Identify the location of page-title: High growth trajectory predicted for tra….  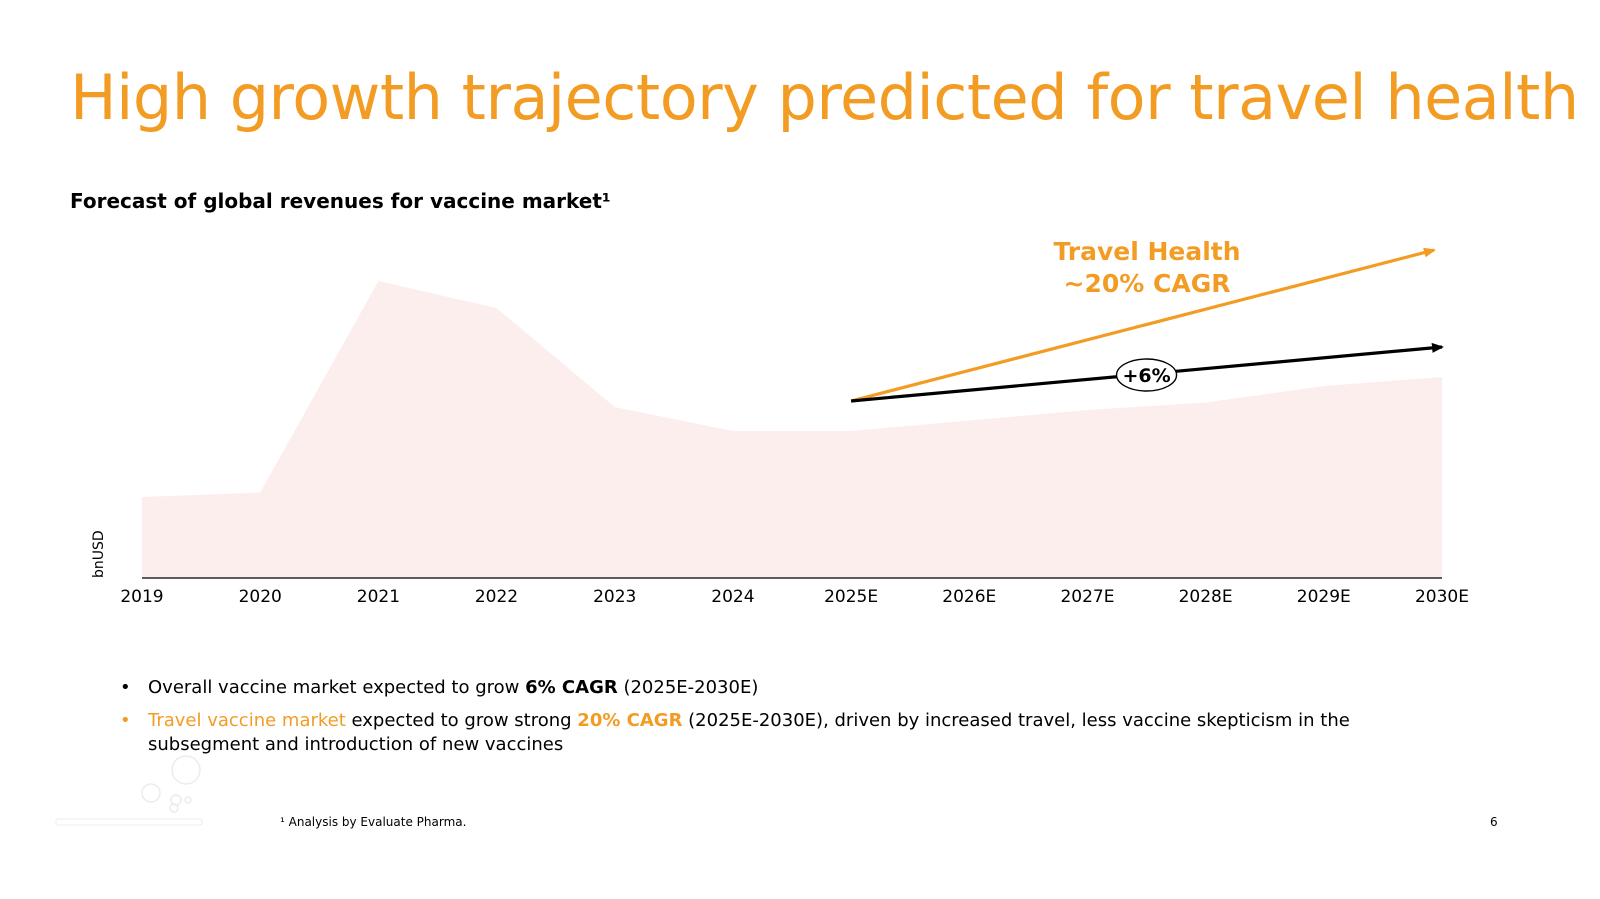
(824, 97).